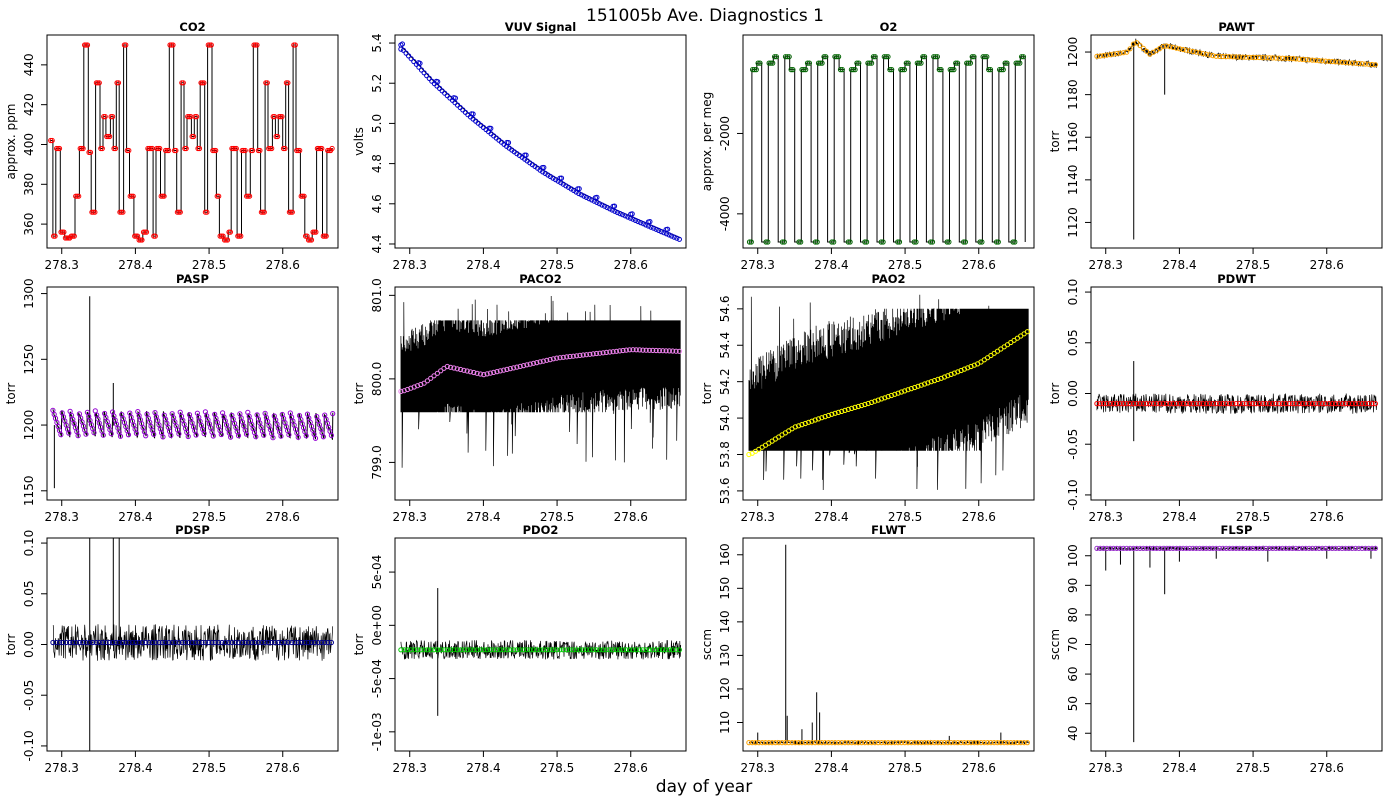 The image size is (1400, 800). Describe the element at coordinates (889, 27) in the screenshot. I see `panel-title: O2` at that location.